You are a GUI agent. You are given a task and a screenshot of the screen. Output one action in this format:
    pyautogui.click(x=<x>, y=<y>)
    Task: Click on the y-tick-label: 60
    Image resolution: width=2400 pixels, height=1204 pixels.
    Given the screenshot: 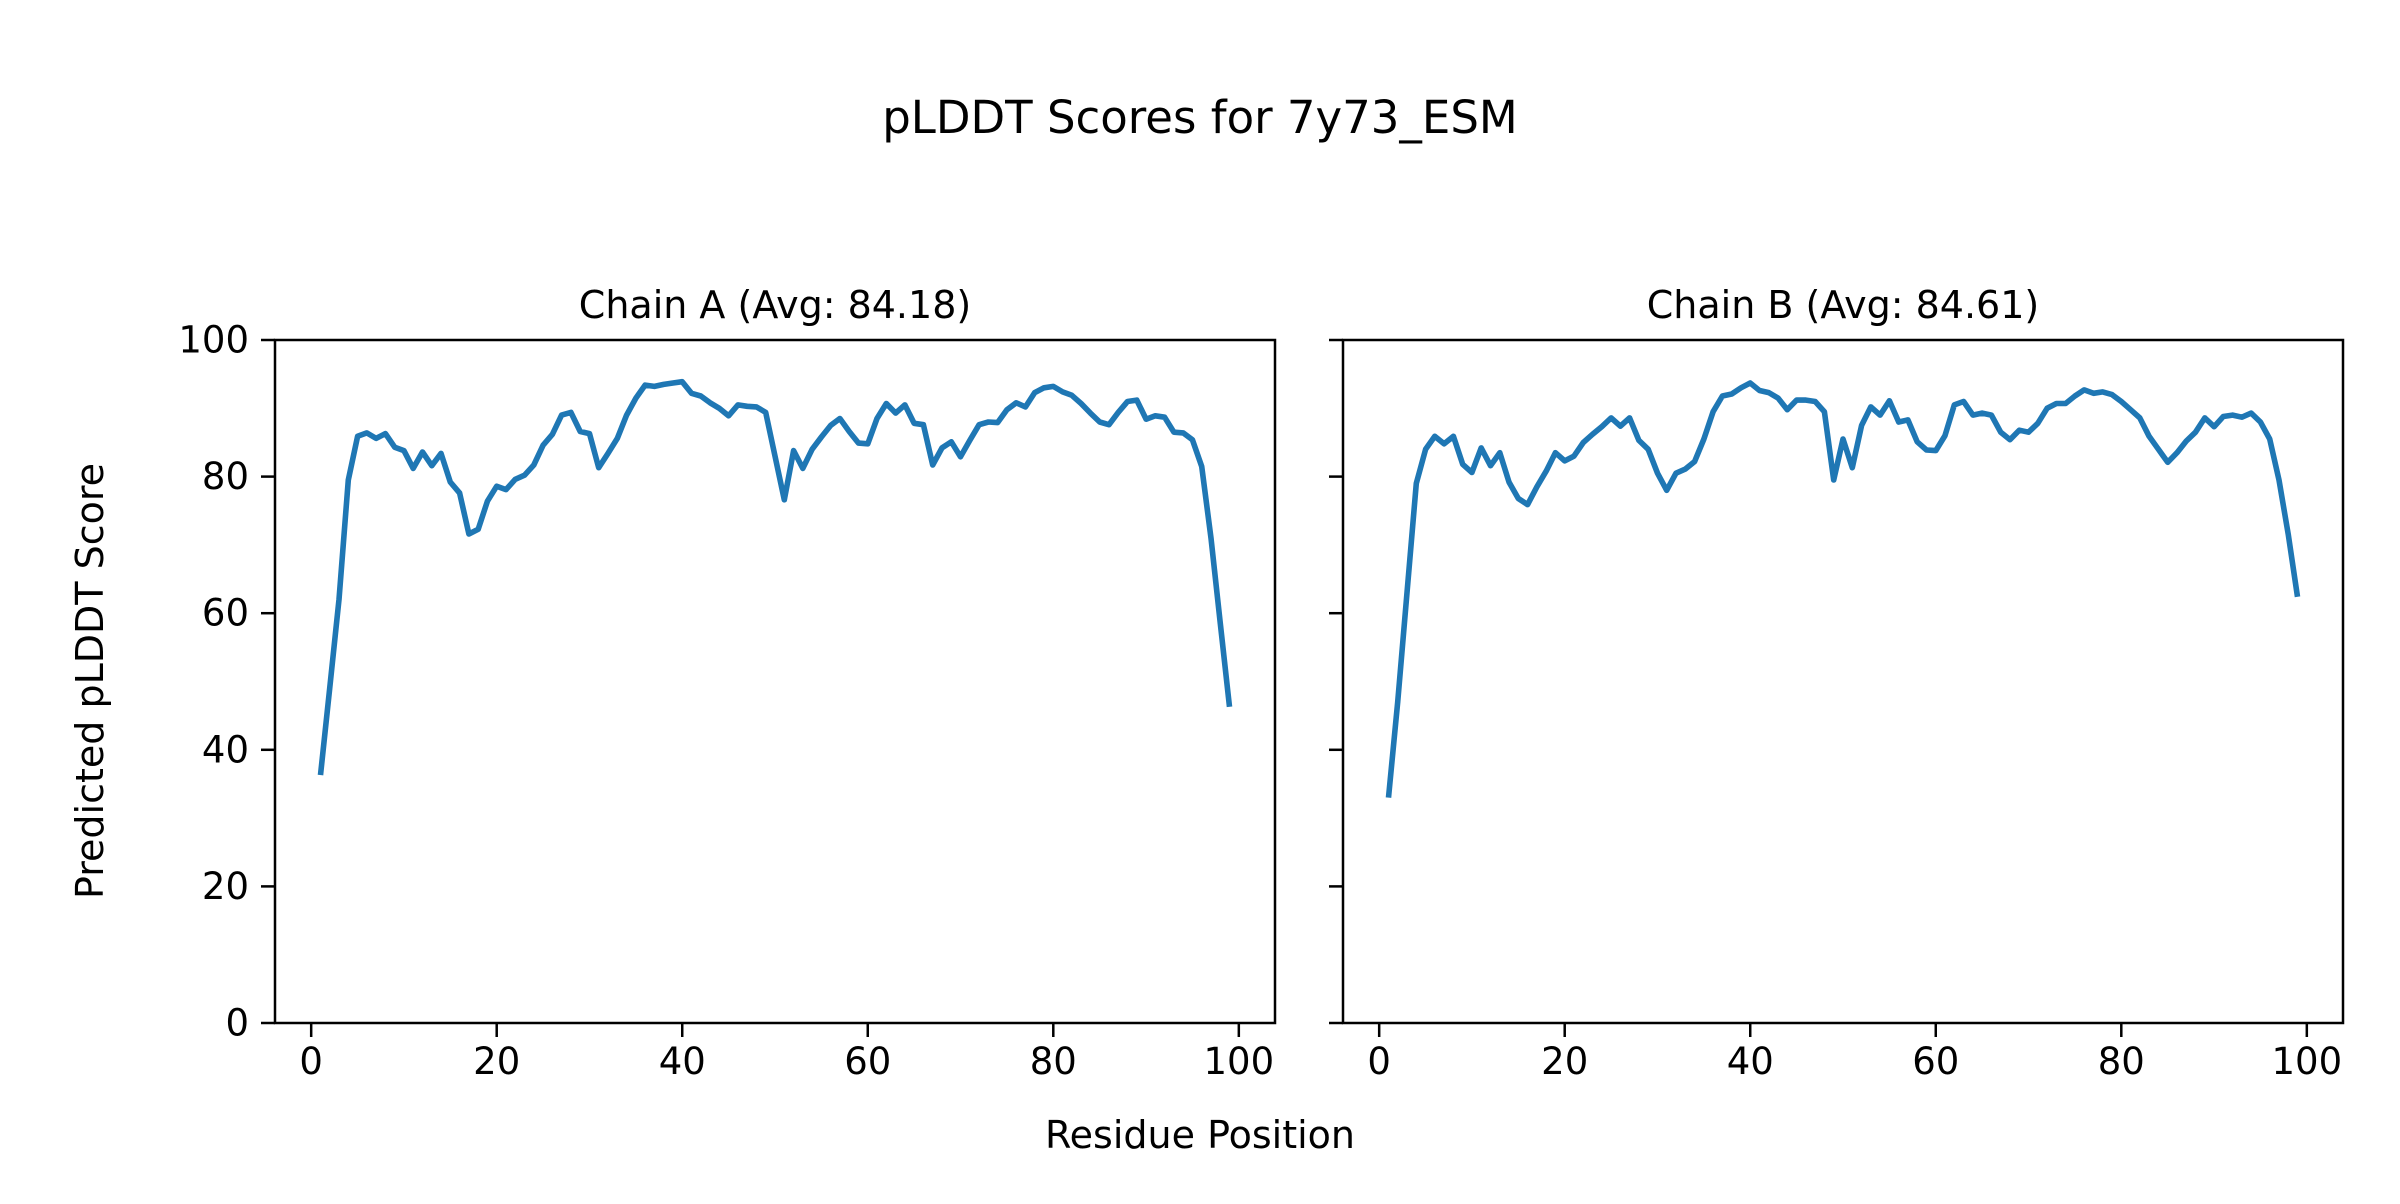 What is the action you would take?
    pyautogui.click(x=225, y=613)
    